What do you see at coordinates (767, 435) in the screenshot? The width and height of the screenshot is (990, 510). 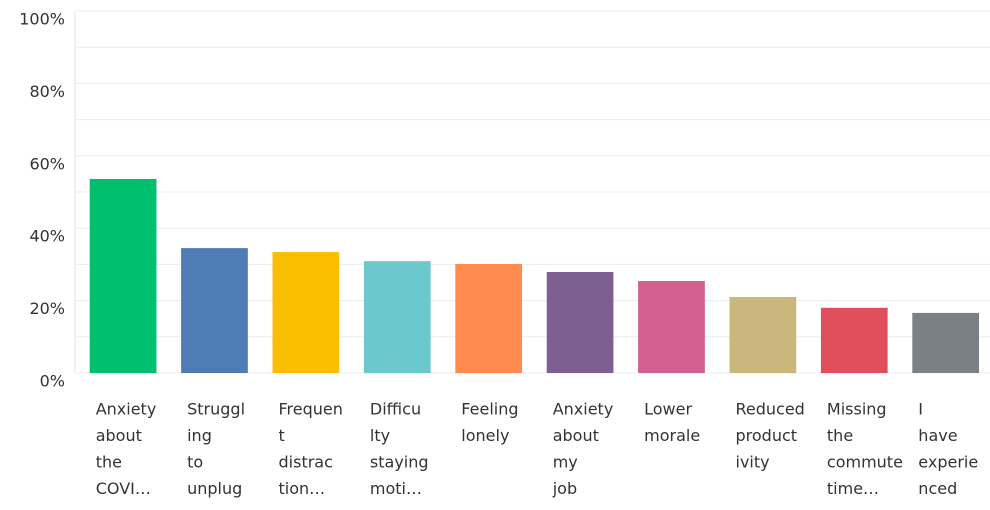 I see `x-tick-label: product` at bounding box center [767, 435].